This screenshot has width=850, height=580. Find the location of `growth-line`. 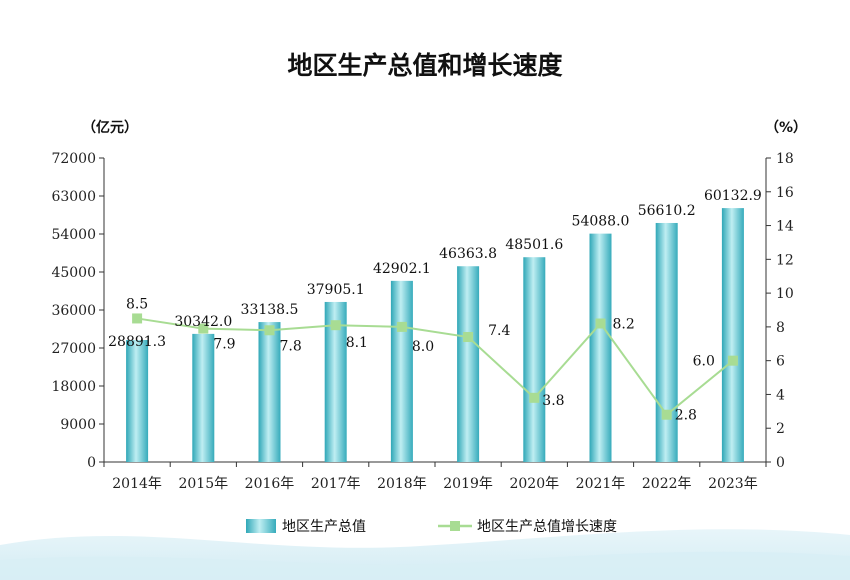

growth-line is located at coordinates (435, 367).